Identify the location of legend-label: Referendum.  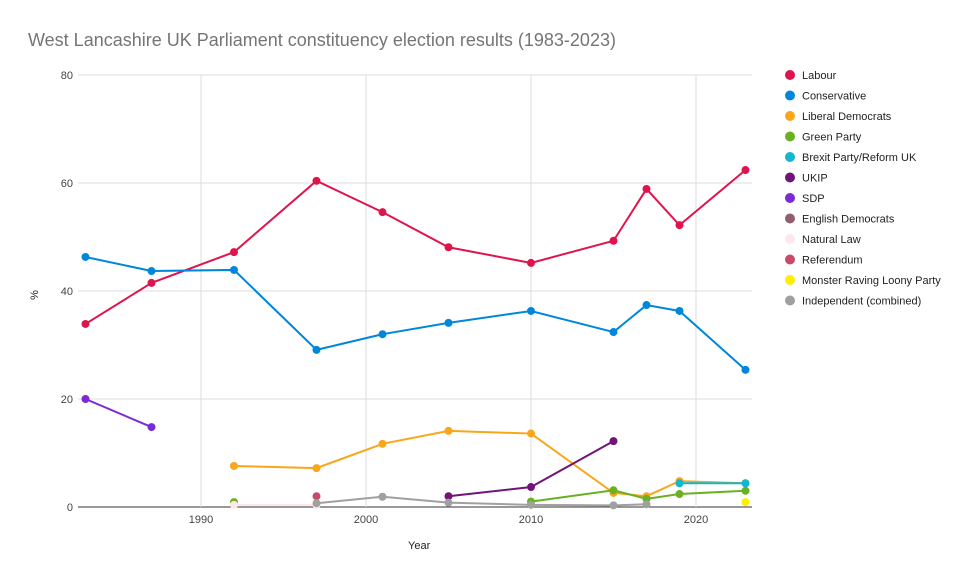
(832, 261).